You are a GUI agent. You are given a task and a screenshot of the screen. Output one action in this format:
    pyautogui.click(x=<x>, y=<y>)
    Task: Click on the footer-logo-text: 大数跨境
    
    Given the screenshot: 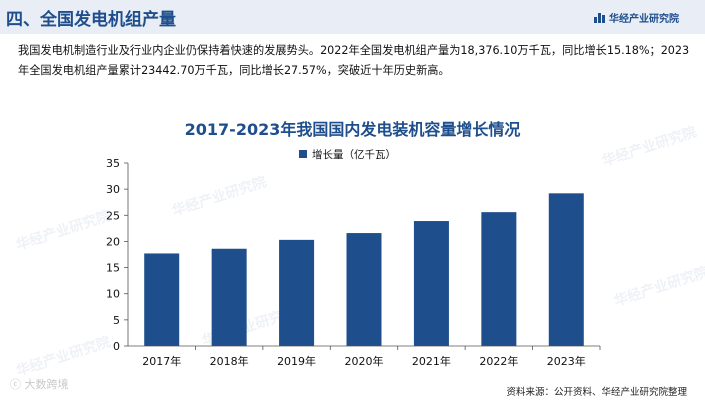 What is the action you would take?
    pyautogui.click(x=46, y=384)
    